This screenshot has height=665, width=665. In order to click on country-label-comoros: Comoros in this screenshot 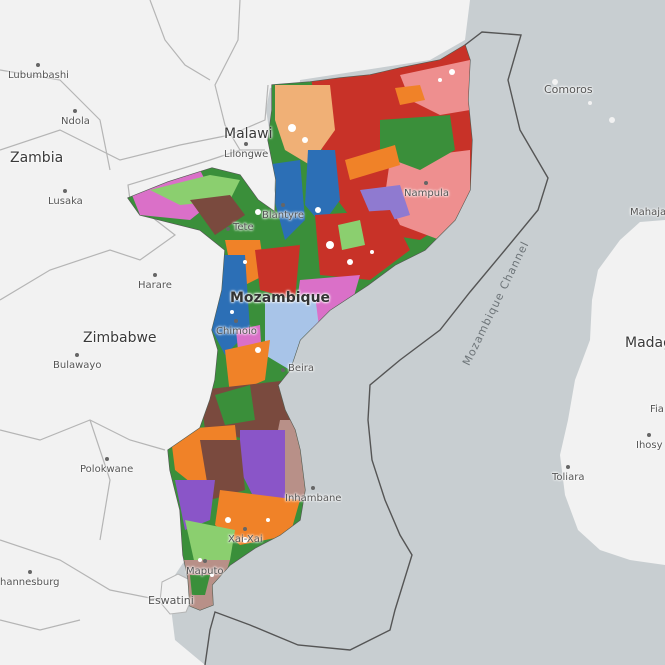, I will do `click(568, 89)`.